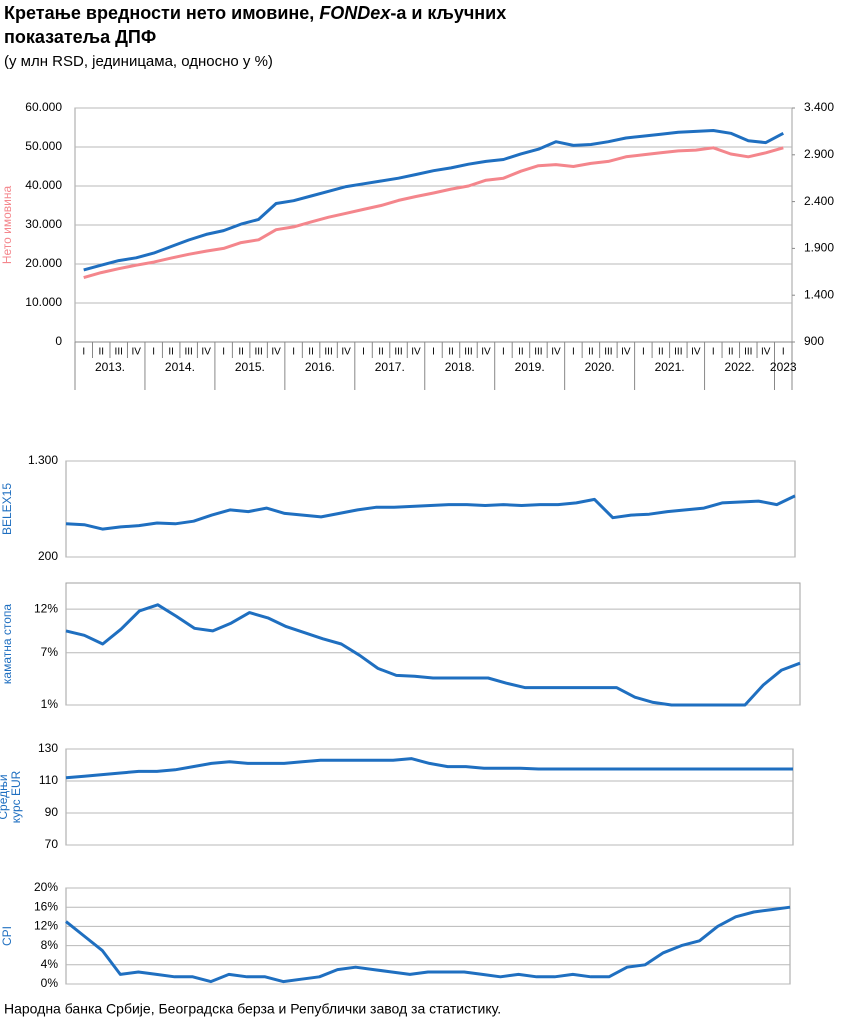  What do you see at coordinates (320, 367) in the screenshot?
I see `year-label: 2016.` at bounding box center [320, 367].